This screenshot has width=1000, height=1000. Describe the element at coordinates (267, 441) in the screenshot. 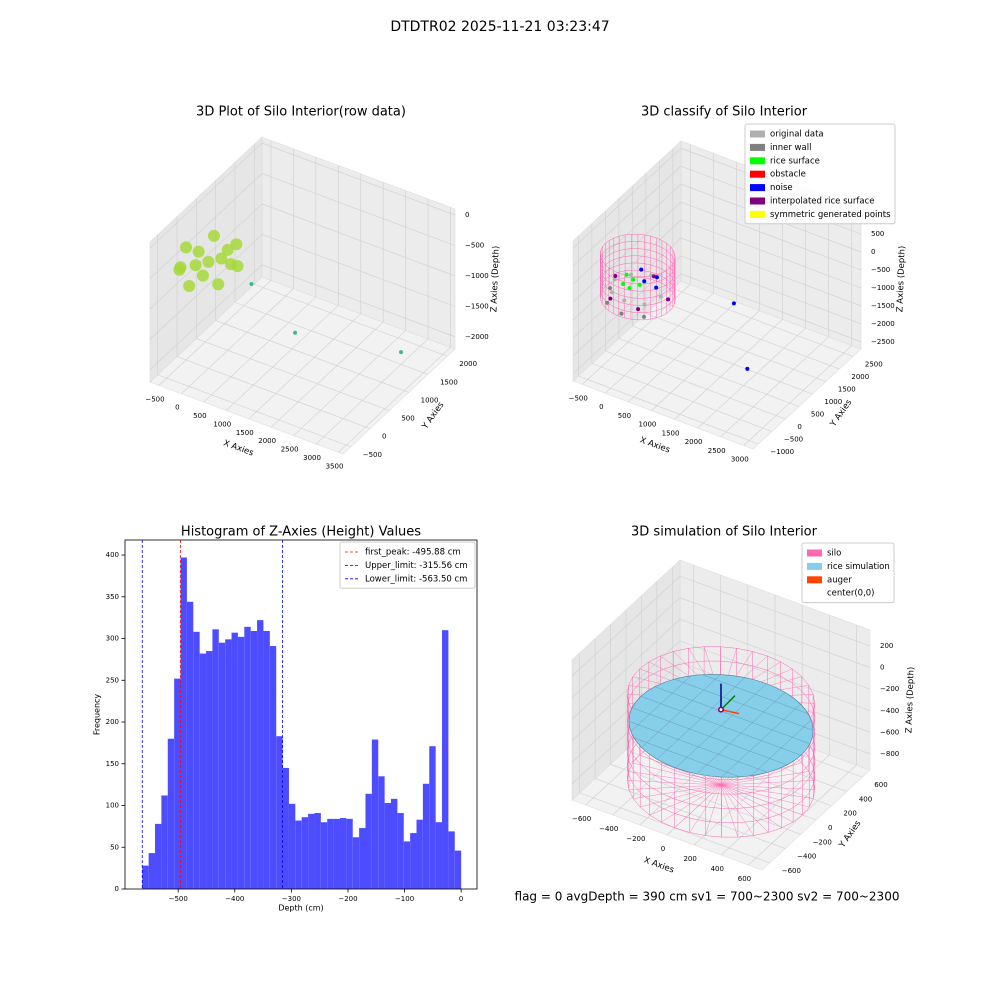

I see `x-tick-label: 2000` at that location.